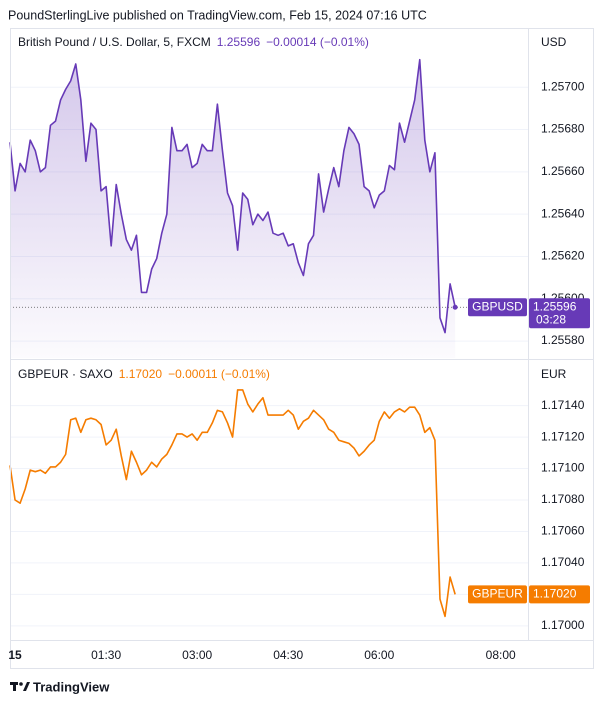 This screenshot has height=704, width=604. I want to click on y-tick-label: 1.17100, so click(563, 468).